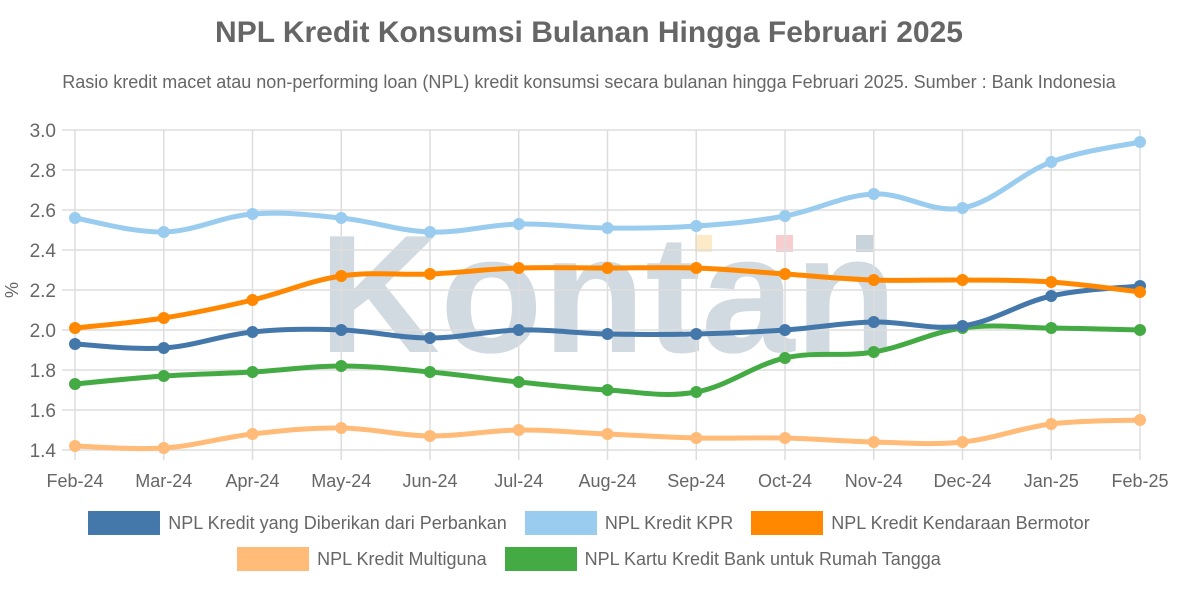 The image size is (1178, 589). Describe the element at coordinates (762, 558) in the screenshot. I see `legend-label: NPL Kartu Kredit Bank untuk Rumah Tangga` at that location.